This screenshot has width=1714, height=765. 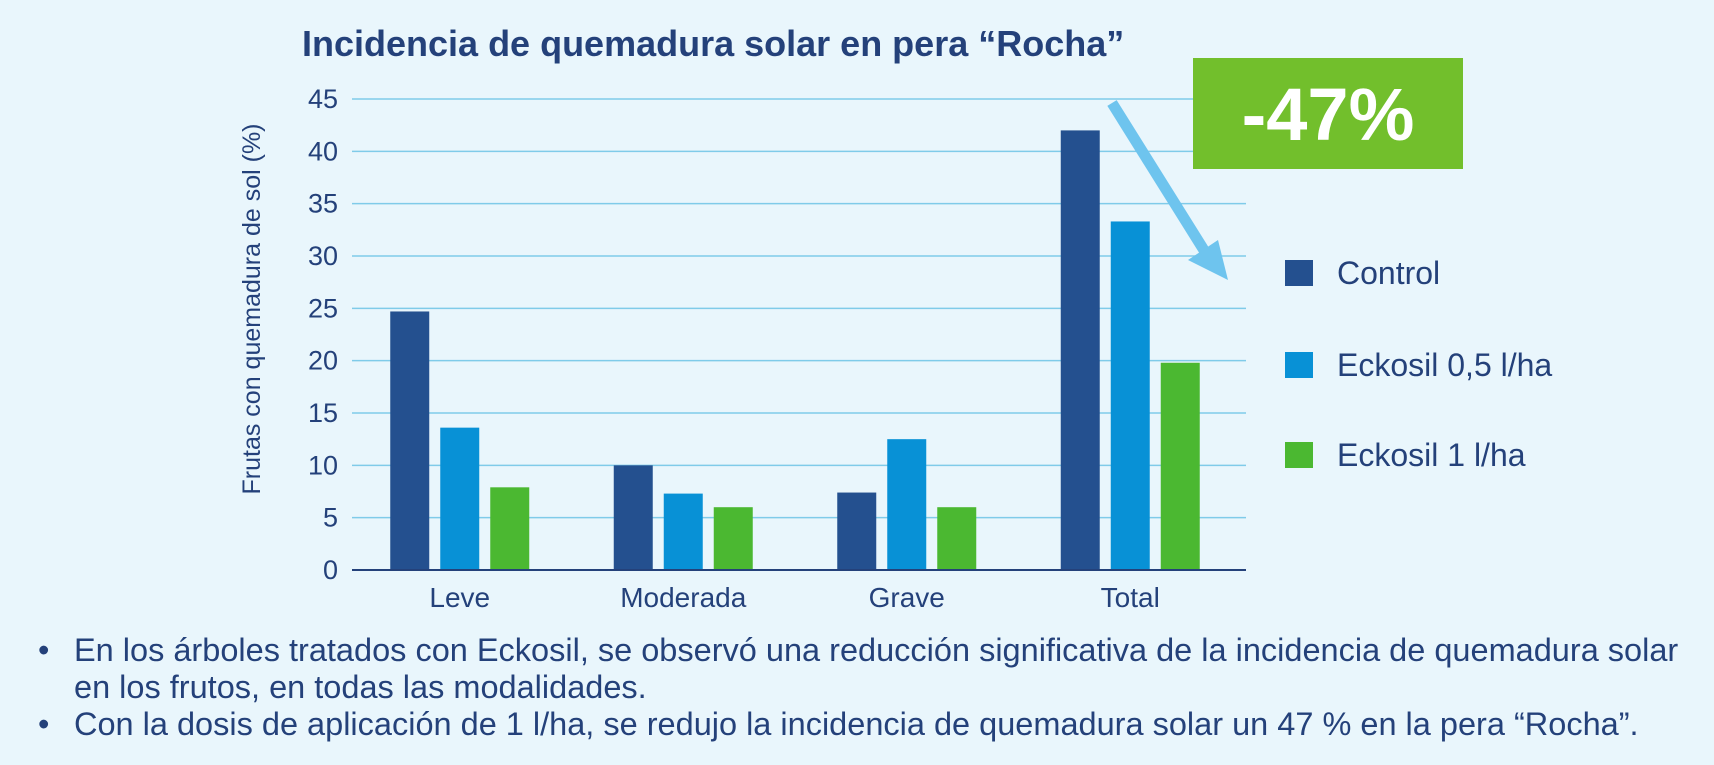 What do you see at coordinates (323, 334) in the screenshot?
I see `y-tick-labels: 0 5 10 15 20 25 30 35 40 45` at bounding box center [323, 334].